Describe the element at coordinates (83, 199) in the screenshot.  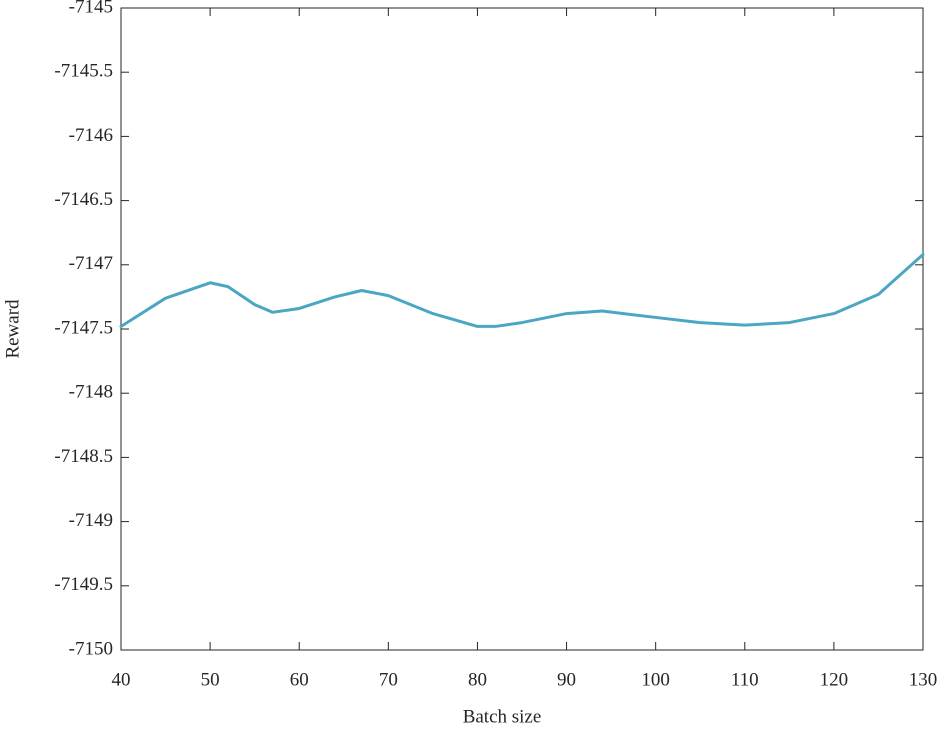
I see `y-tick-label: -7146.5` at that location.